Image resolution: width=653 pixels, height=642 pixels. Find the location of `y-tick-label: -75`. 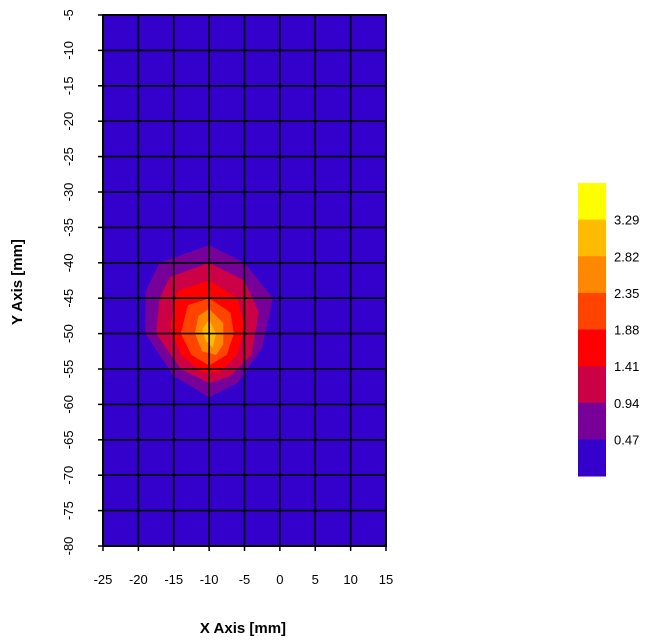

y-tick-label: -75 is located at coordinates (68, 510).